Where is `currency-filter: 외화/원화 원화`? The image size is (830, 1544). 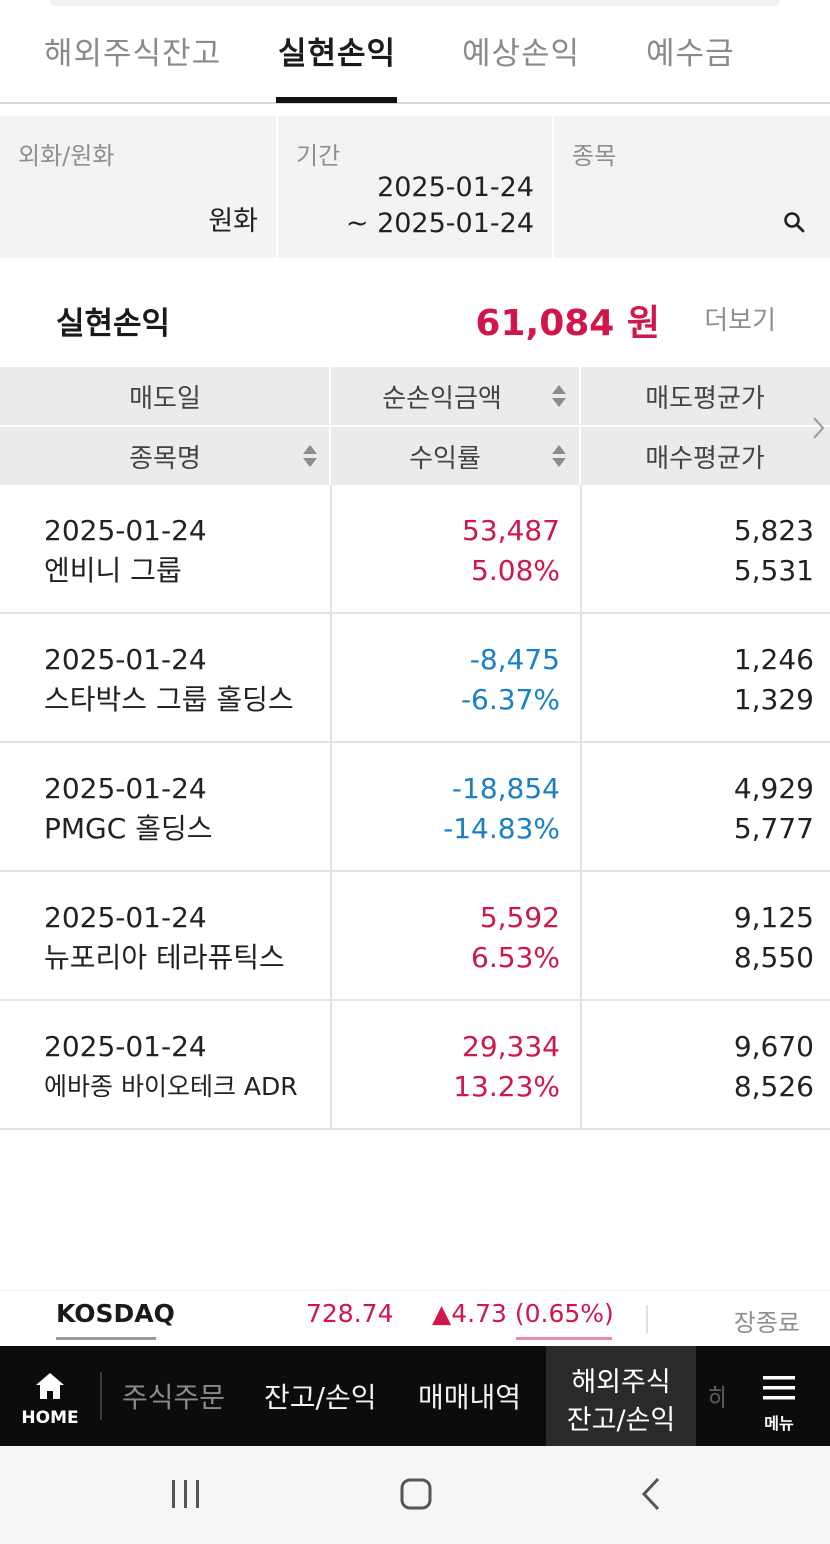
currency-filter: 외화/원화 원화 is located at coordinates (138, 187).